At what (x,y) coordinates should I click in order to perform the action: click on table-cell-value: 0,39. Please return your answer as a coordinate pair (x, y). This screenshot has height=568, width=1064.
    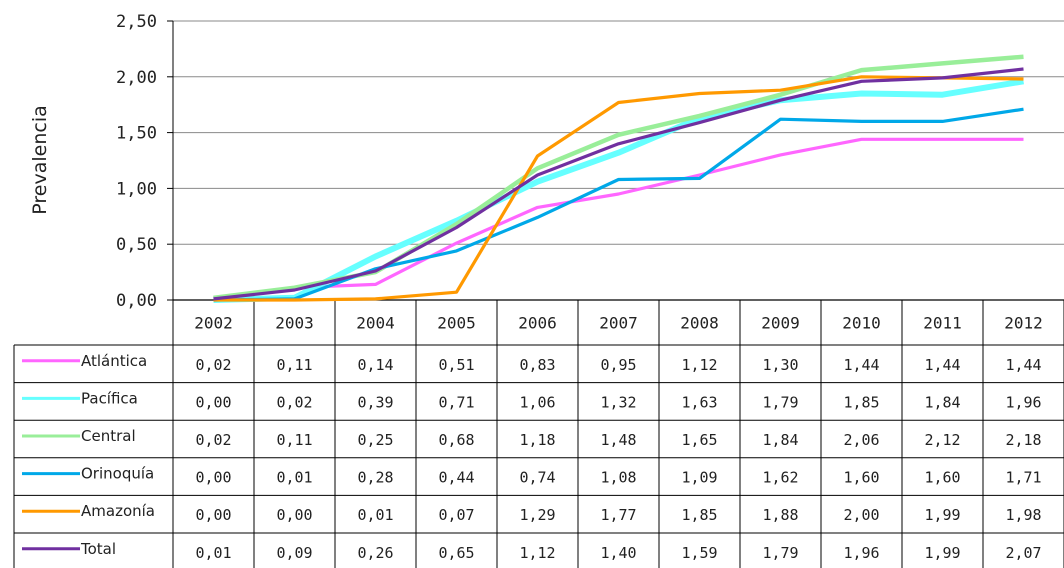
    Looking at the image, I should click on (375, 402).